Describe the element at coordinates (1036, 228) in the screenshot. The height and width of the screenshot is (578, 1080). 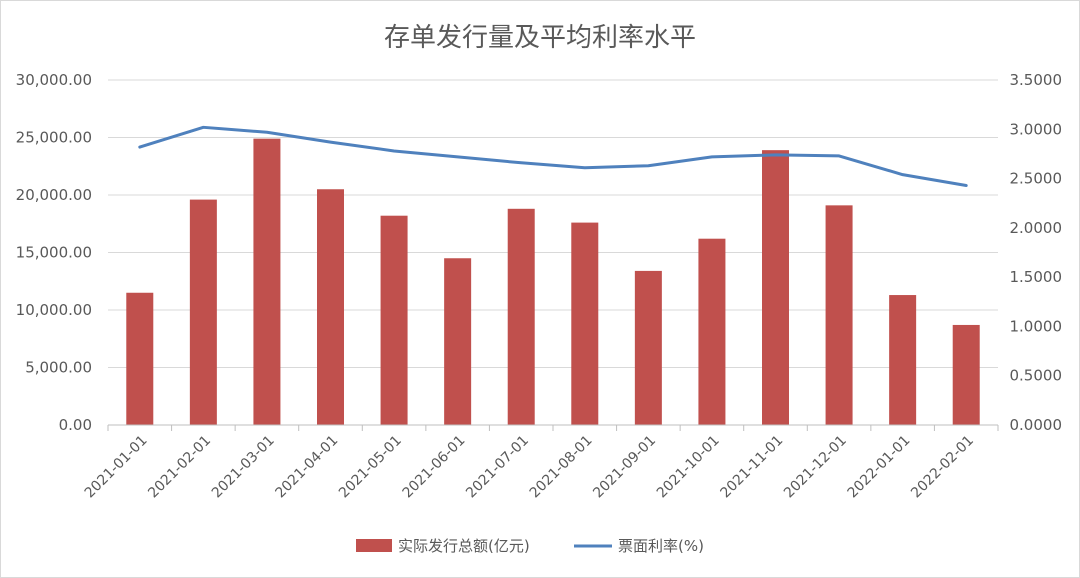
I see `right-axis-tick-label: 2.0000` at that location.